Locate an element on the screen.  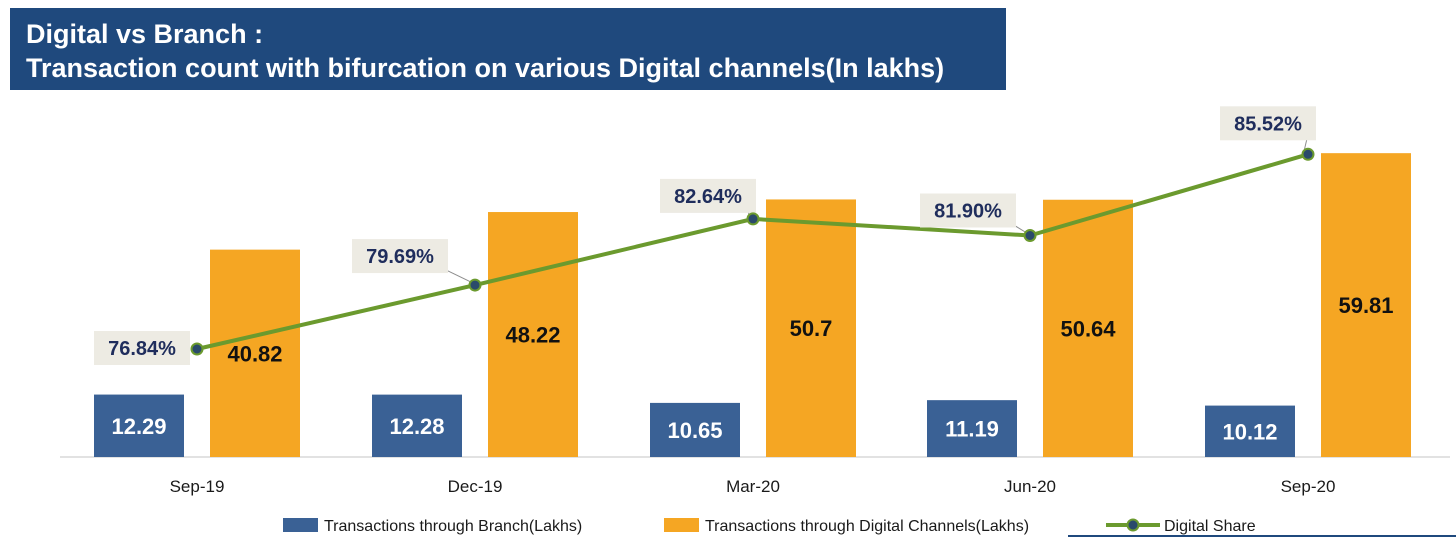
branch-bar-label: 12.29 is located at coordinates (138, 426).